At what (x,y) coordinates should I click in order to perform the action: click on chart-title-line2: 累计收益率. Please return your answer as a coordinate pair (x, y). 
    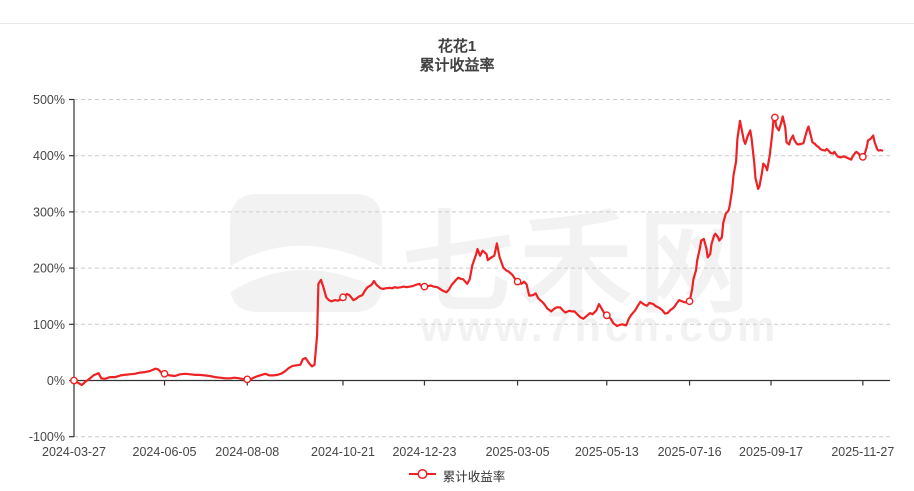
    Looking at the image, I should click on (457, 65).